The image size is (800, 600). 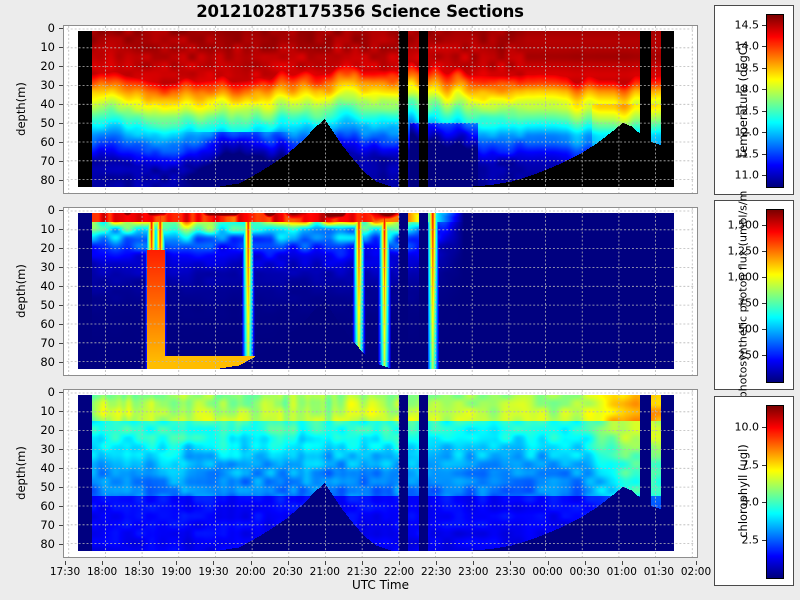 I want to click on y-axis-tick-label: 10, so click(x=47, y=411).